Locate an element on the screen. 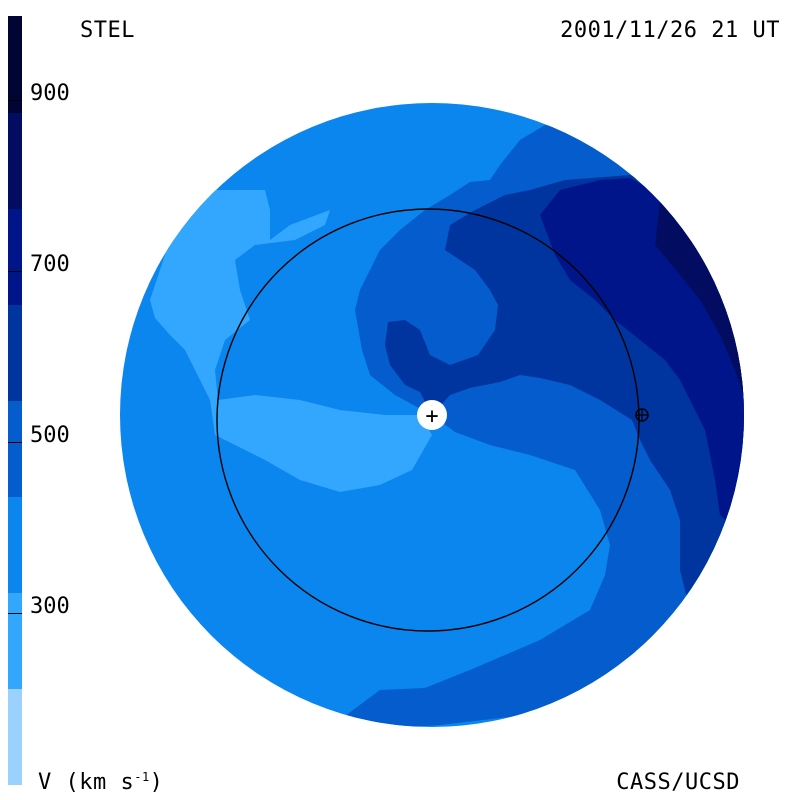 This screenshot has width=800, height=800. sun-plus-symbol: + is located at coordinates (431, 416).